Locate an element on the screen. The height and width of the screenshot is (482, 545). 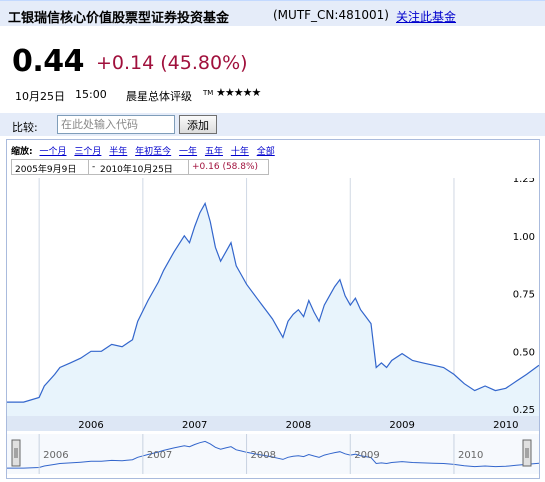
navigator-year-label: 2009 is located at coordinates (366, 455).